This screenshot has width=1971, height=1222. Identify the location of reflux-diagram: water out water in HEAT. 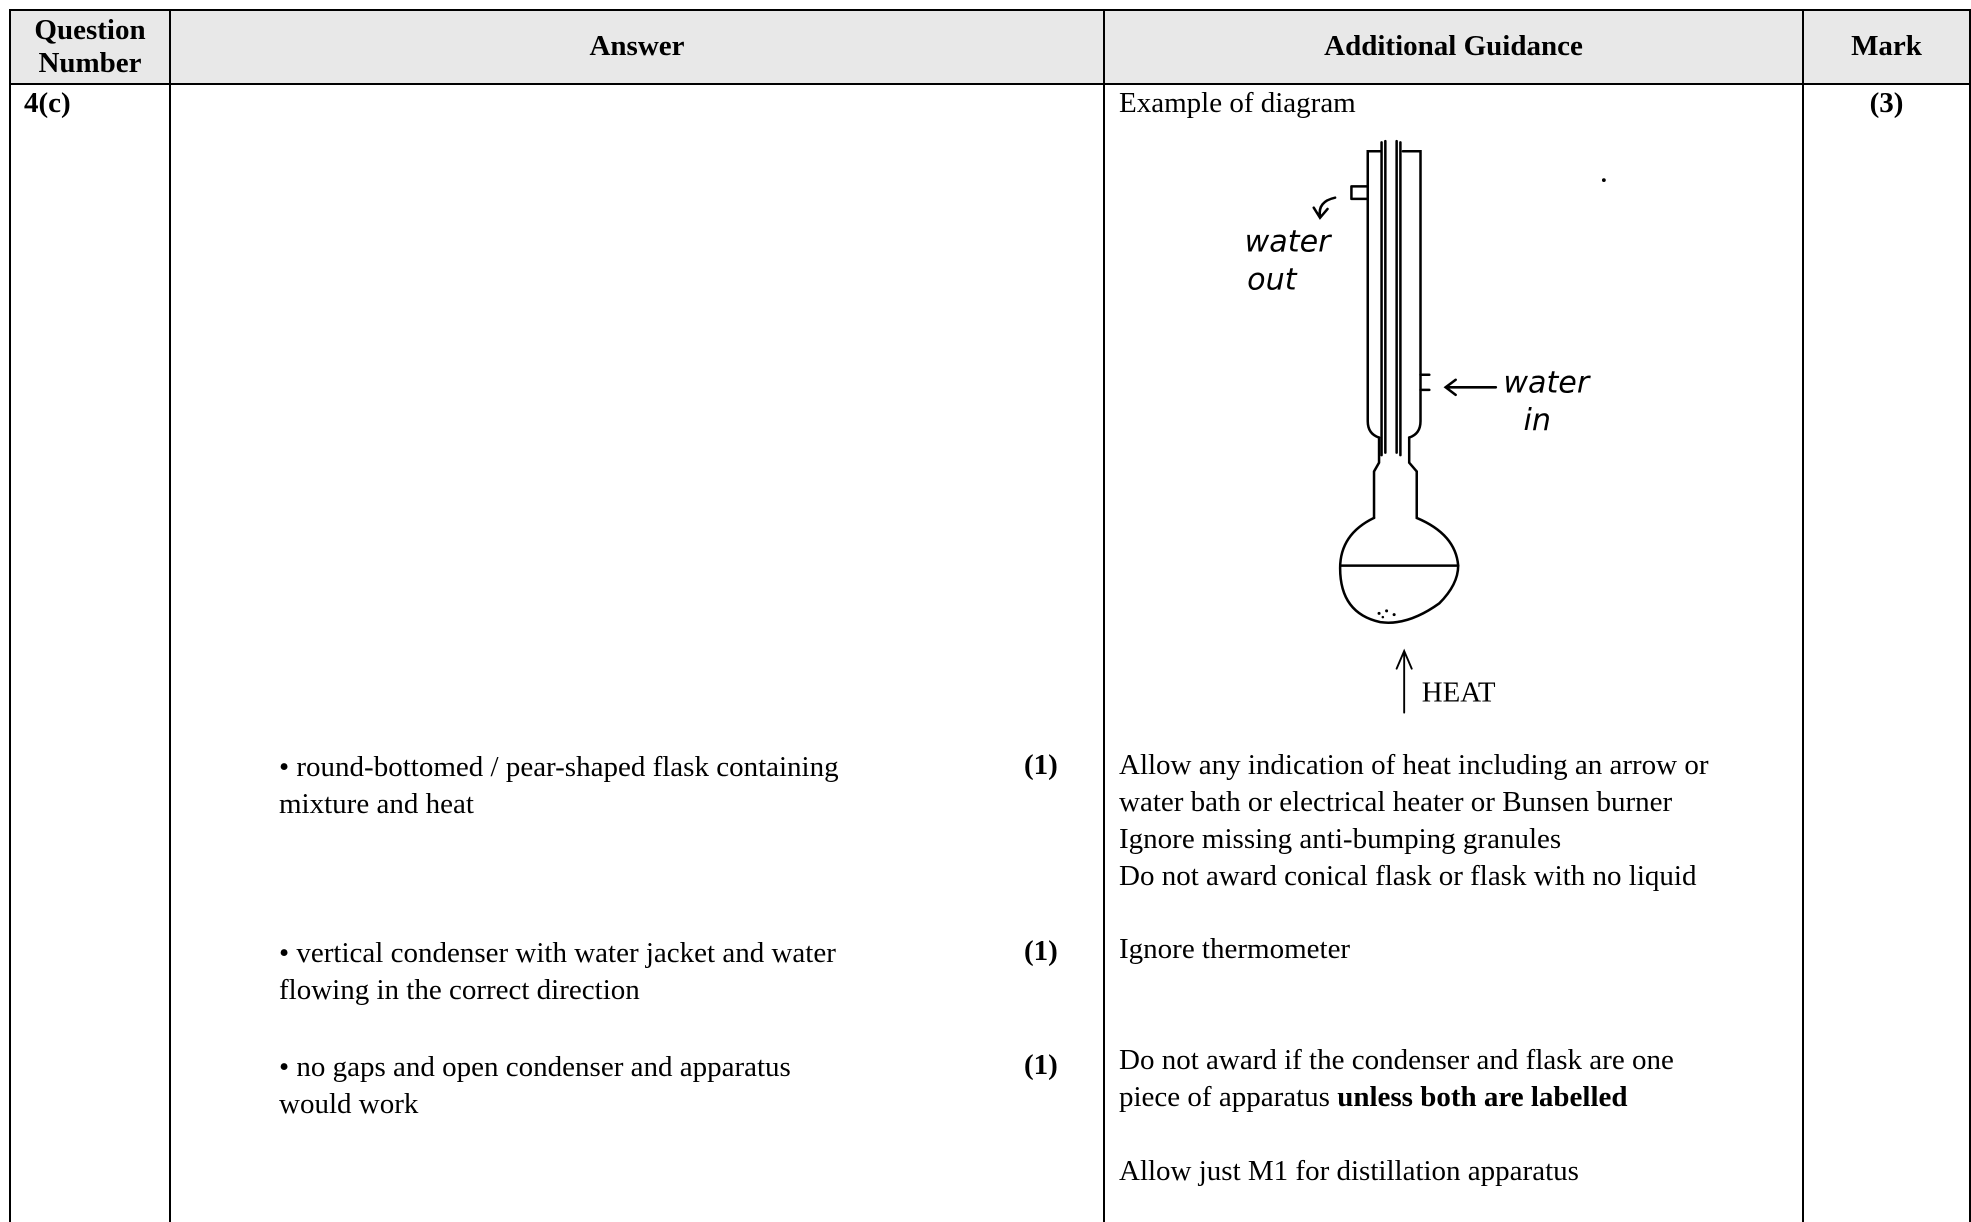
(1425, 426).